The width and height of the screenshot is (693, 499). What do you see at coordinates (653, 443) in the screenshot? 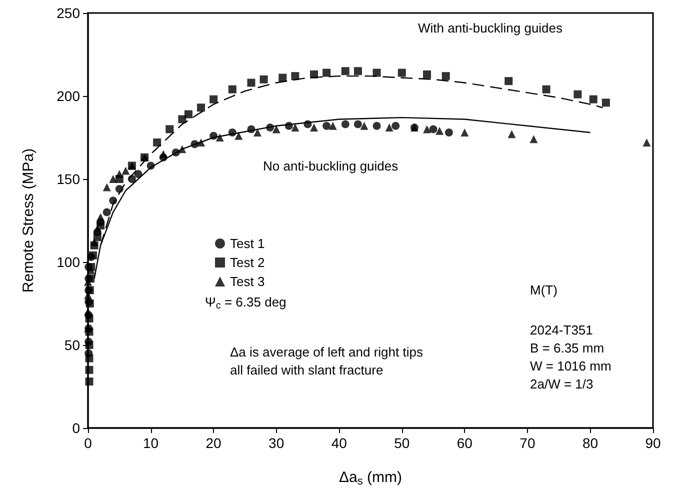
I see `x-tick-label: 90` at bounding box center [653, 443].